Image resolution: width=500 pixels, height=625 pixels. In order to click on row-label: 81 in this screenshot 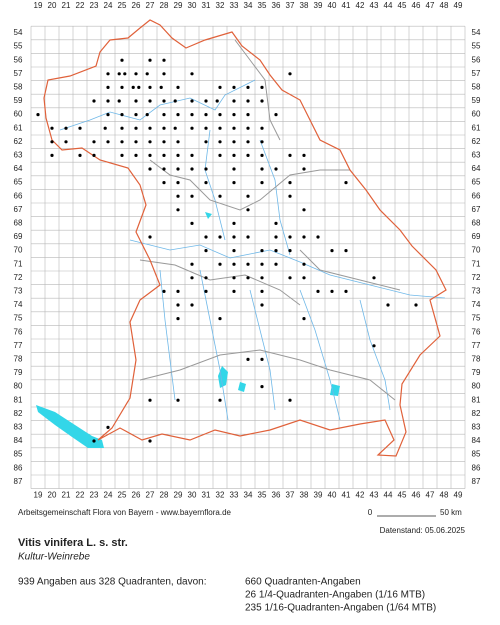, I will do `click(18, 399)`.